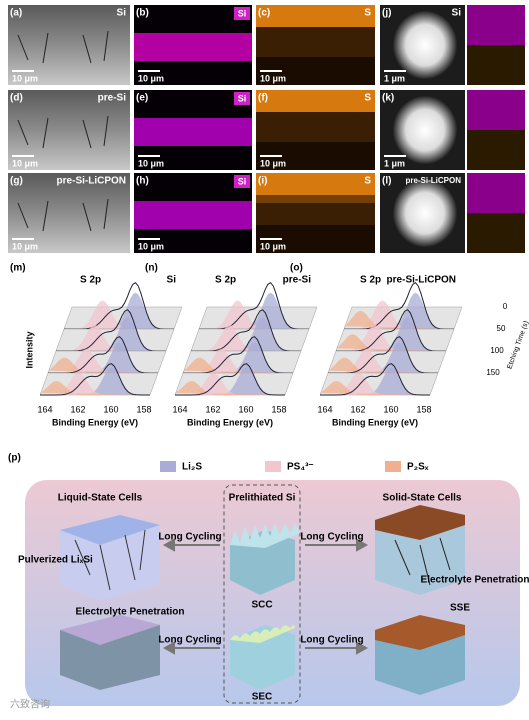 The image size is (529, 720). Describe the element at coordinates (91, 181) in the screenshot. I see `element-tag: pre-Si-LiCPON` at that location.